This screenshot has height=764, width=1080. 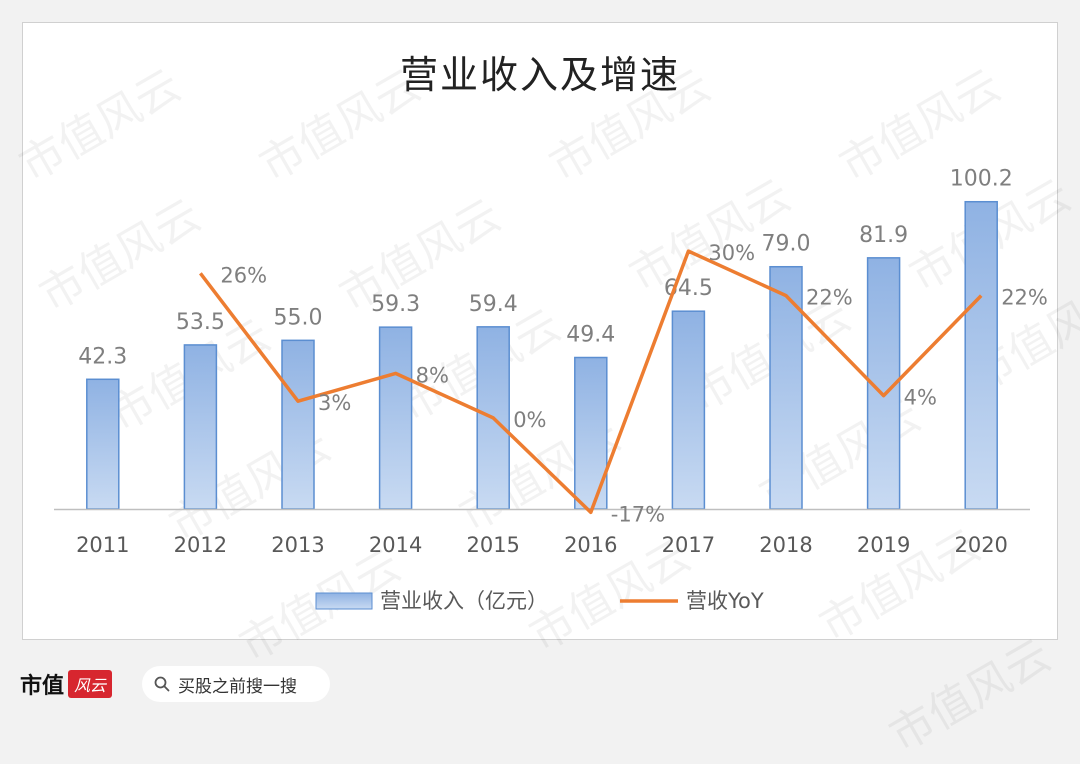 I want to click on line-label-2019: 4%, so click(x=920, y=398).